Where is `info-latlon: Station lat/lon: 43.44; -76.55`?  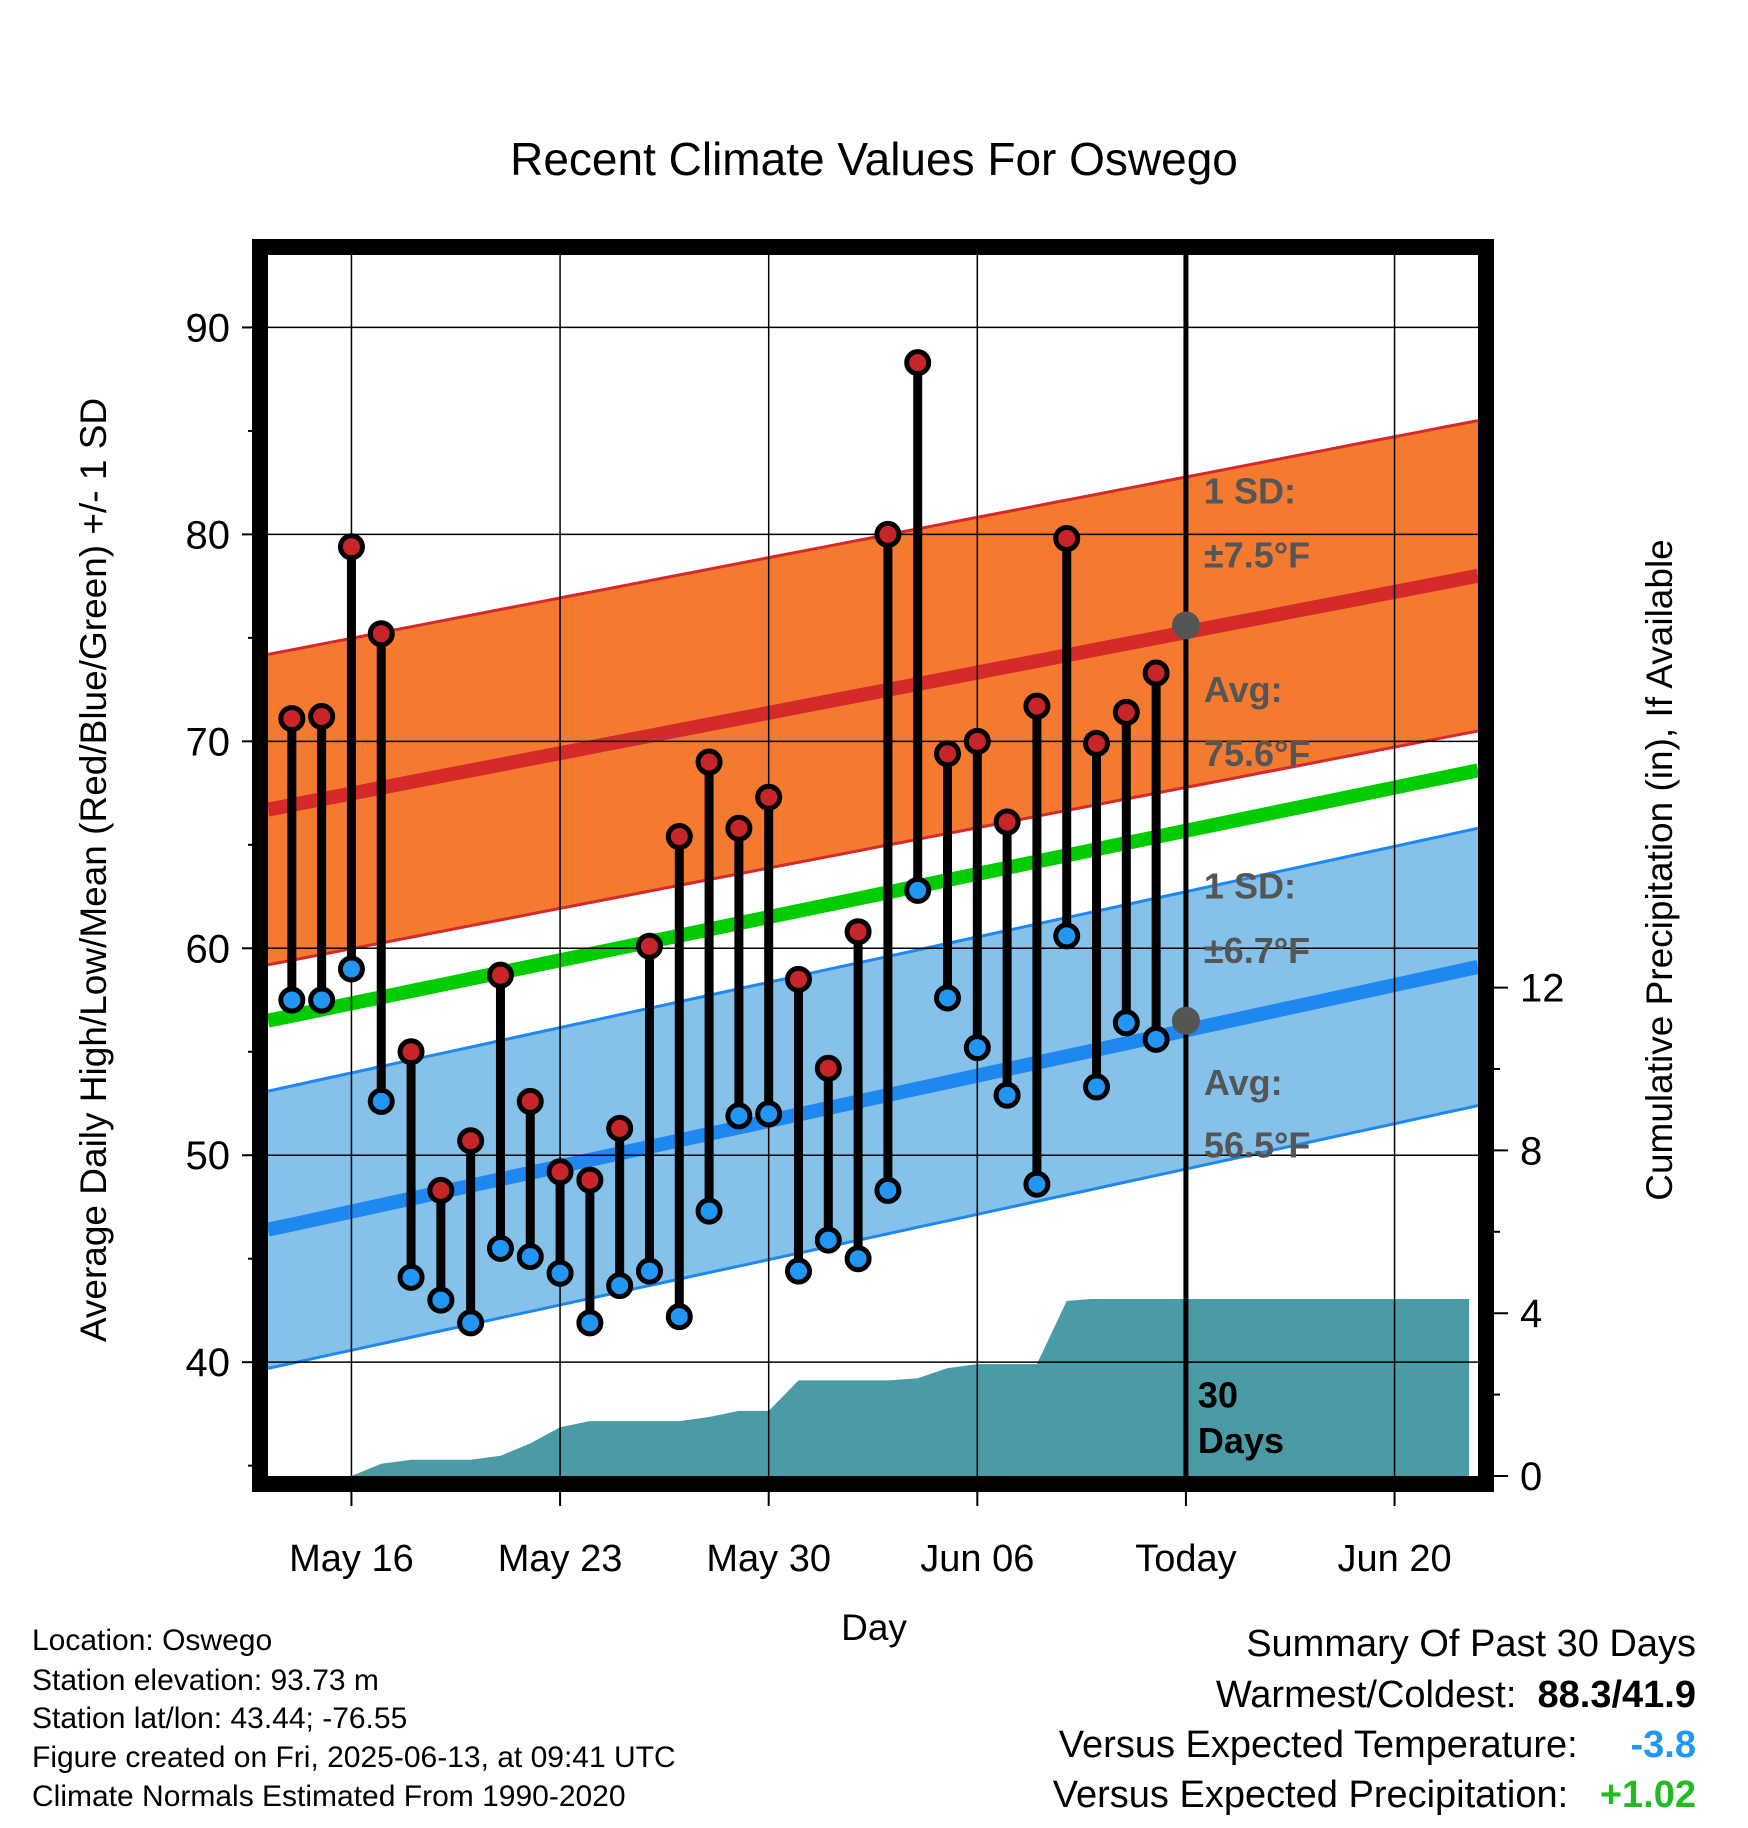 info-latlon: Station lat/lon: 43.44; -76.55 is located at coordinates (220, 1718).